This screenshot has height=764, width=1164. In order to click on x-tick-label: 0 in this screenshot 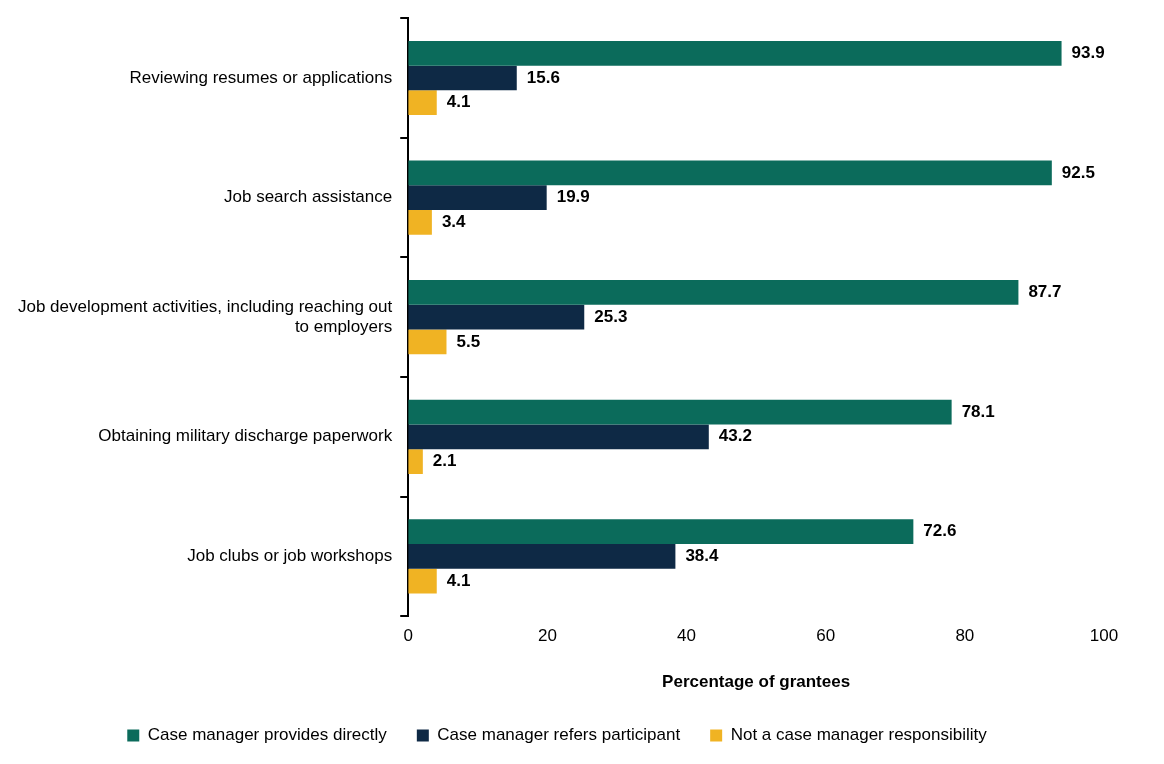, I will do `click(408, 636)`.